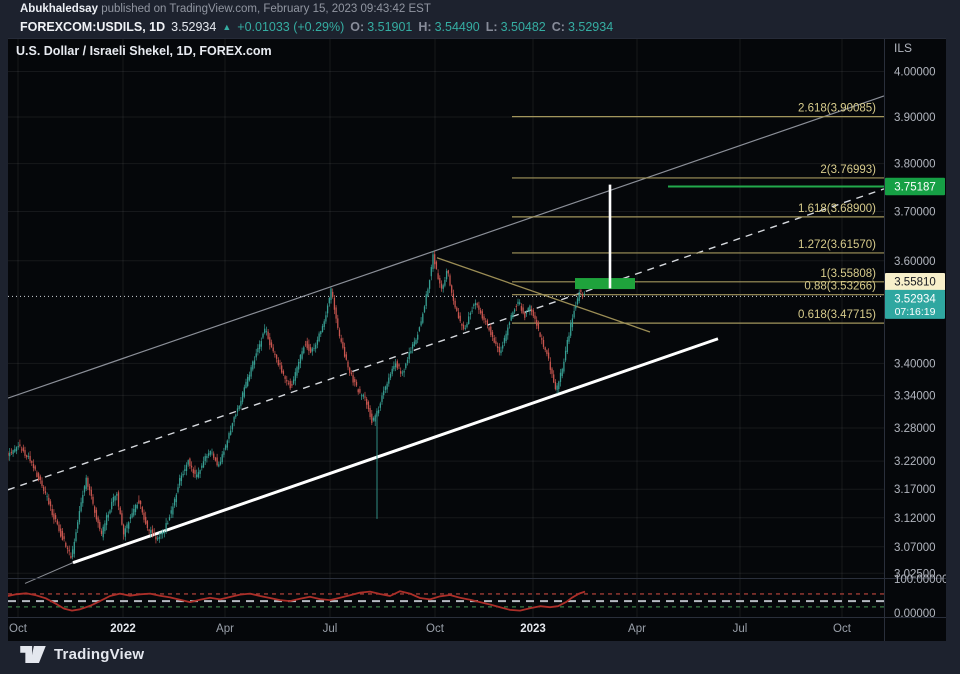 The width and height of the screenshot is (960, 674). I want to click on last-price: 3.52934, so click(194, 27).